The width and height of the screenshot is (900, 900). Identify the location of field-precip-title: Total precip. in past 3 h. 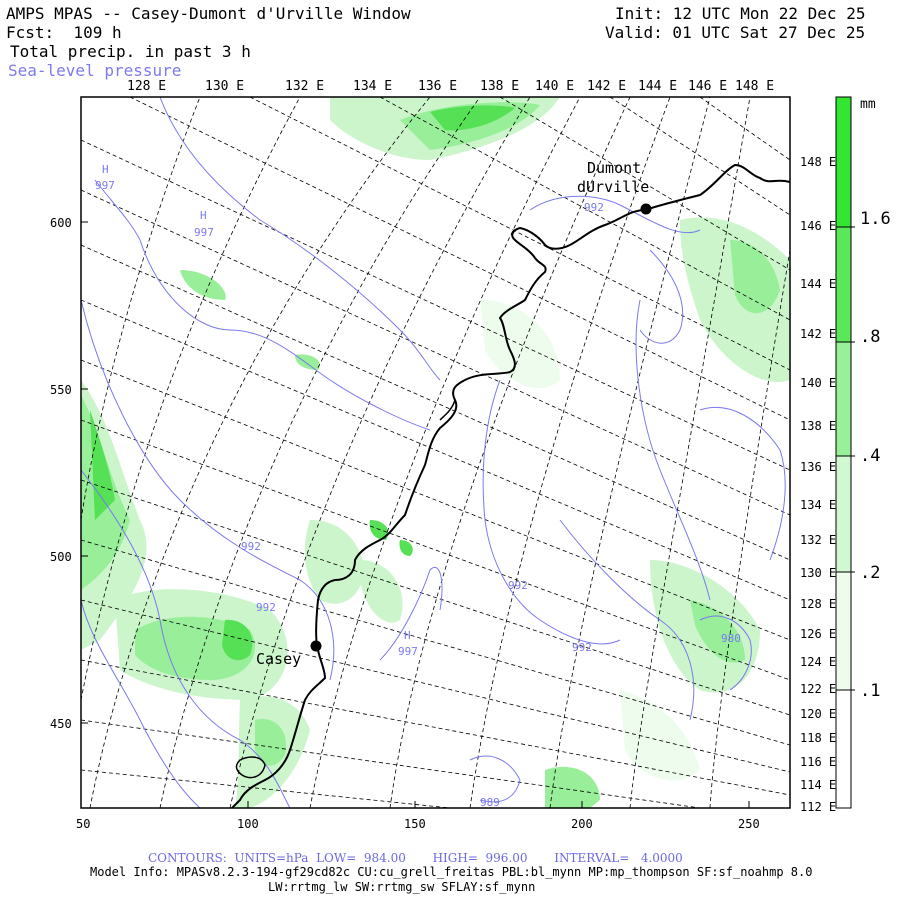
(130, 51).